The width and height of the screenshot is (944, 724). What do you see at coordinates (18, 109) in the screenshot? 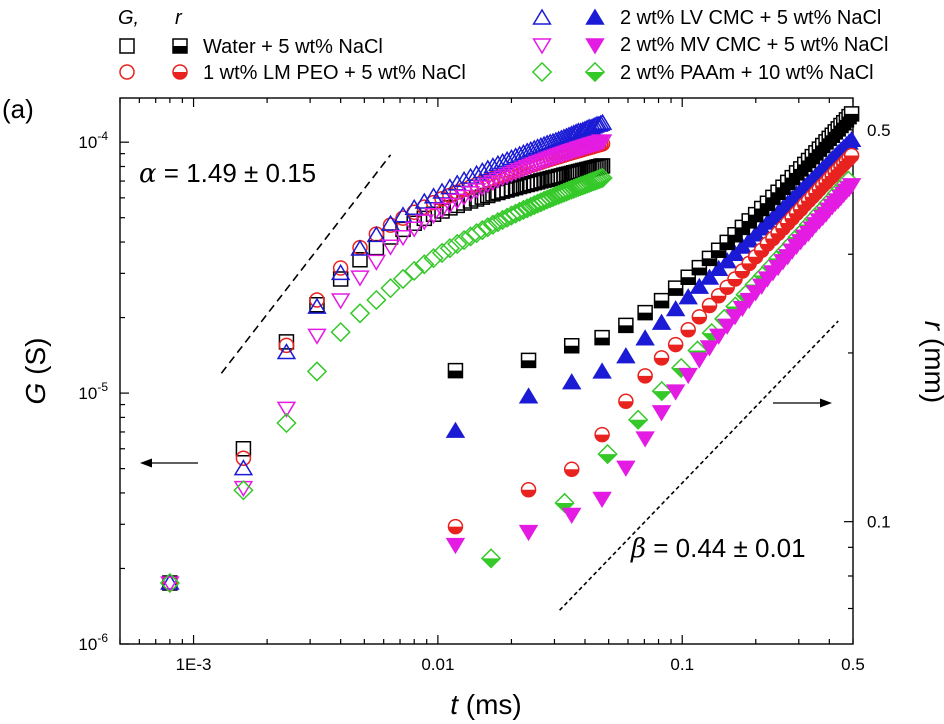
I see `panel-label: (a)` at bounding box center [18, 109].